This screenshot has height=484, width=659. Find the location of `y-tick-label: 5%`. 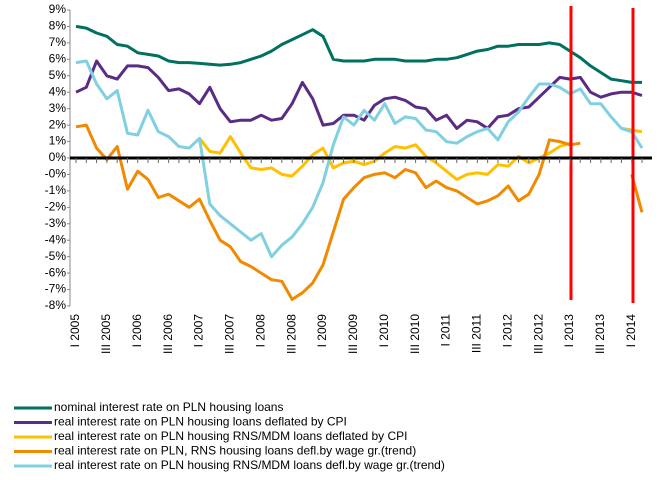

y-tick-label: 5% is located at coordinates (58, 75).